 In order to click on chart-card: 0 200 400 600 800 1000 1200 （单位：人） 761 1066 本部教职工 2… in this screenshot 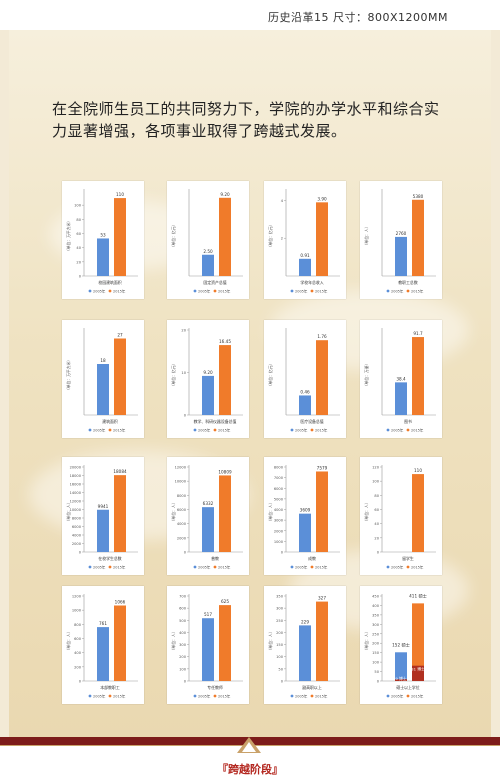, I will do `click(103, 645)`.